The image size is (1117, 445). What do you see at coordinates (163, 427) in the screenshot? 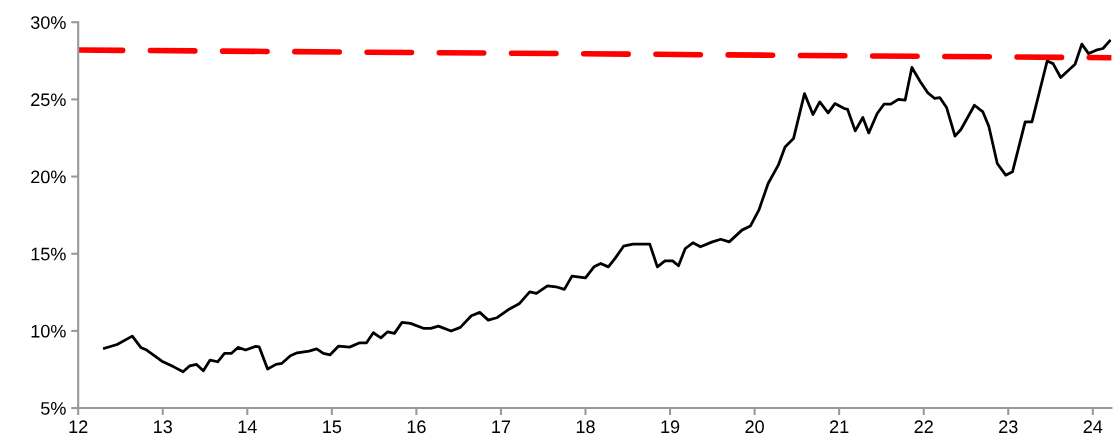
I see `x-tick-label: 13` at bounding box center [163, 427].